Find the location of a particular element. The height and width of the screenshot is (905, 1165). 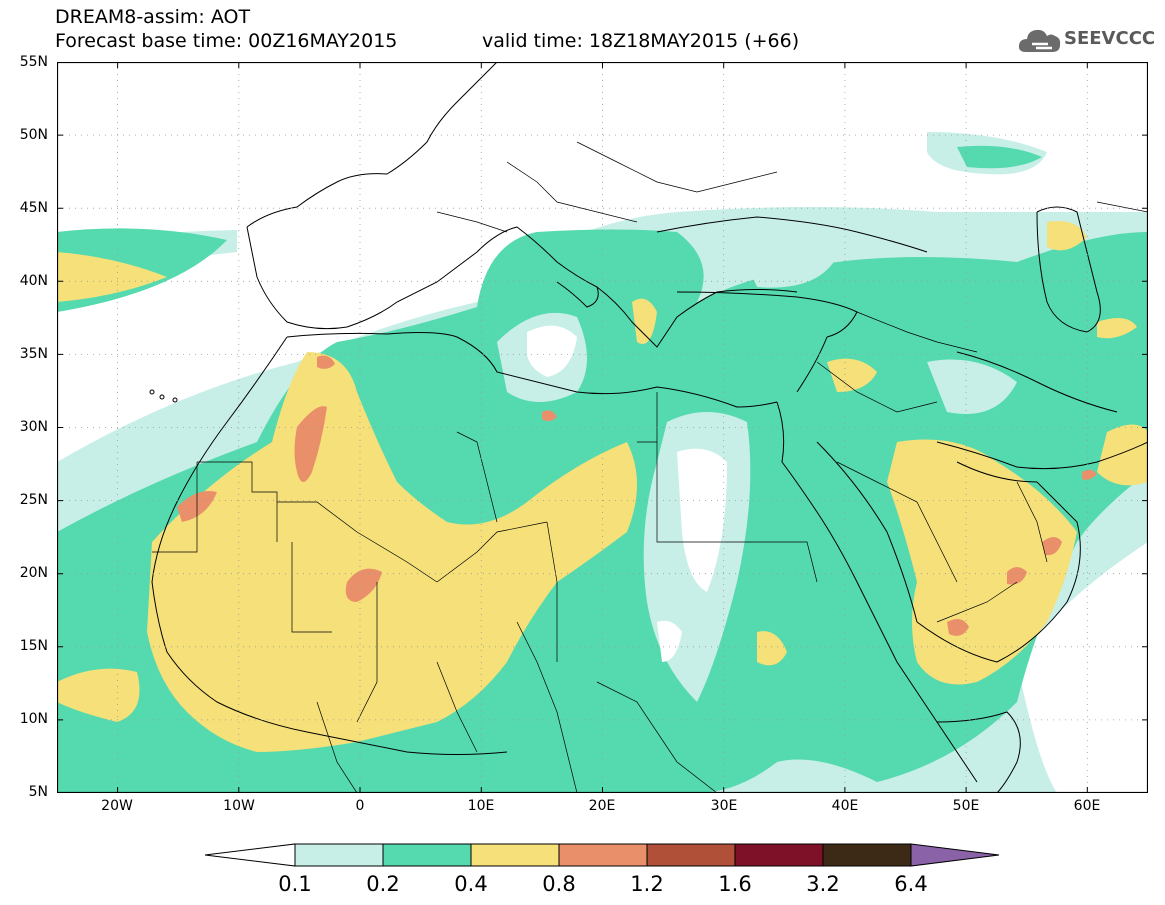

colorbar-label: 1.6 is located at coordinates (735, 884).